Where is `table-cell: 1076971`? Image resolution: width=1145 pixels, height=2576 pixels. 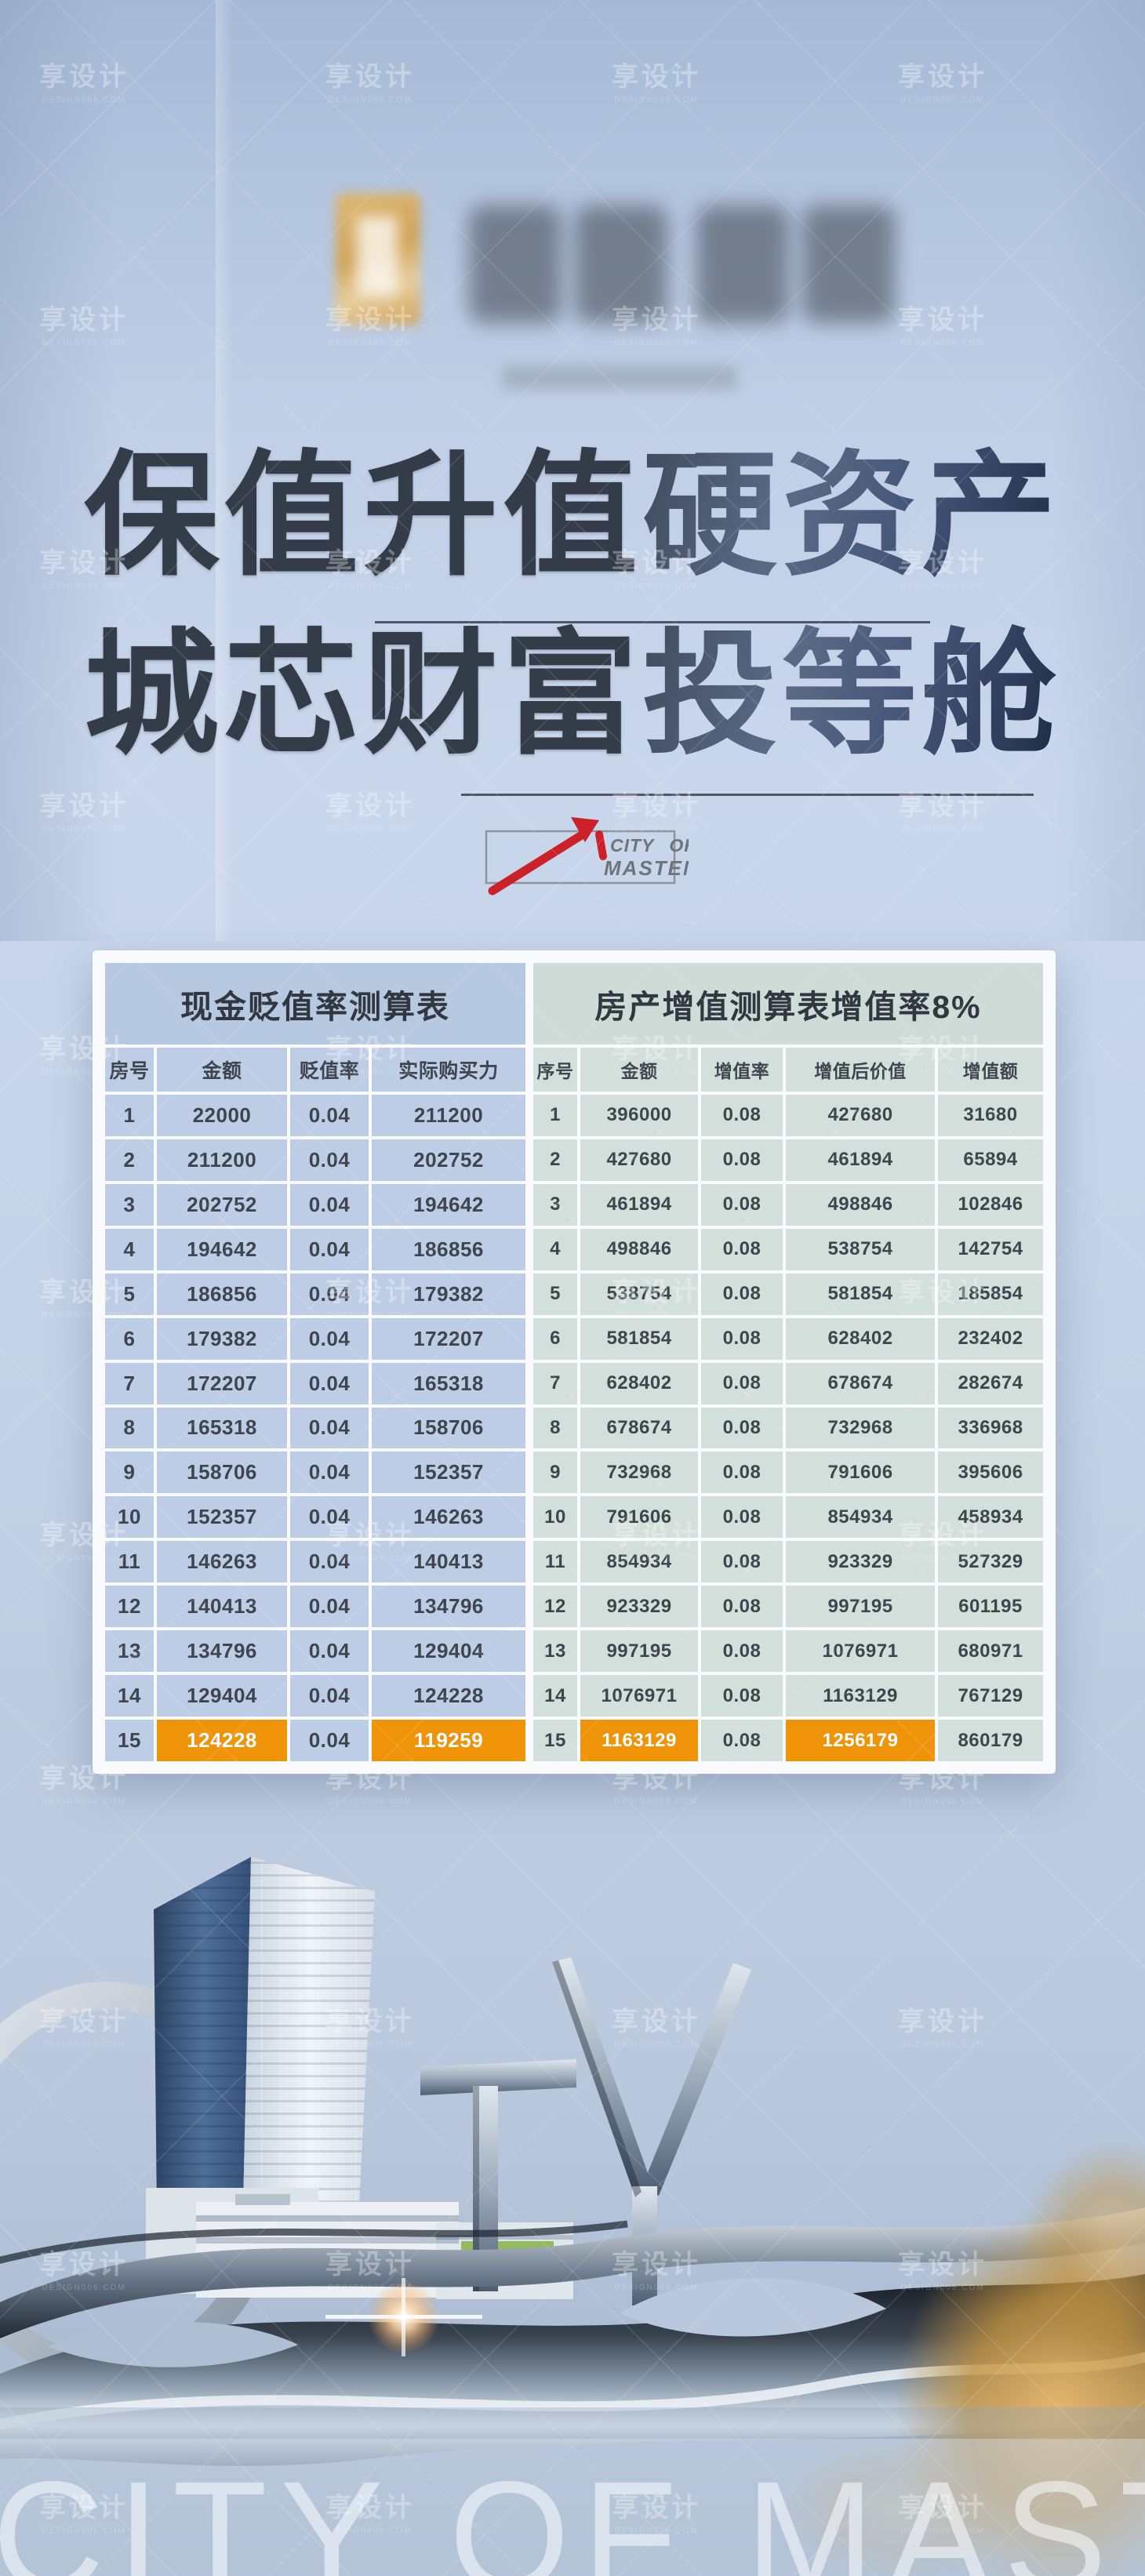
table-cell: 1076971 is located at coordinates (639, 1696).